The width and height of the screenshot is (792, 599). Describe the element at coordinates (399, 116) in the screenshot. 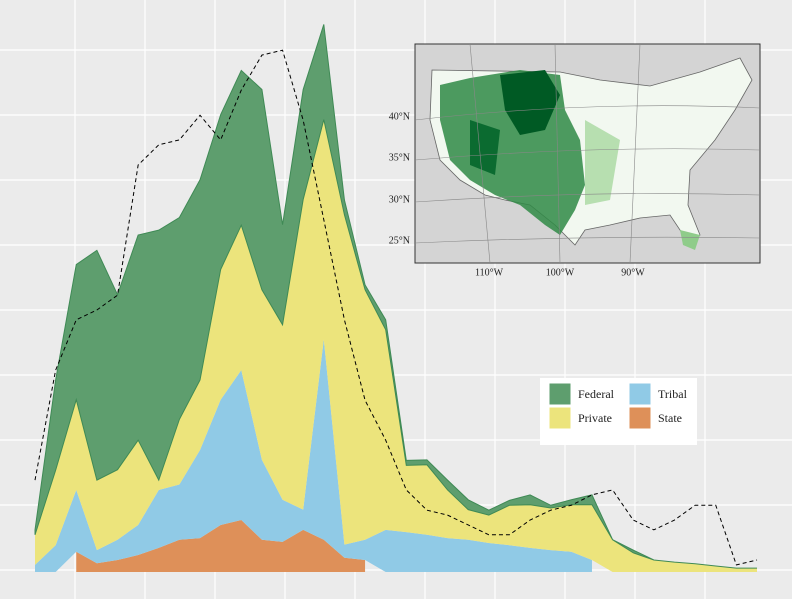

I see `lat-label: 40°N` at that location.